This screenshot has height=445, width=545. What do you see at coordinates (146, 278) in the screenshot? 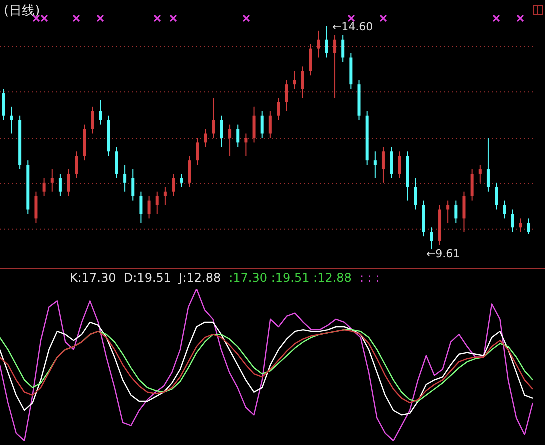
I see `text: K:17.30 D:19.51 J:12.88` at bounding box center [146, 278].